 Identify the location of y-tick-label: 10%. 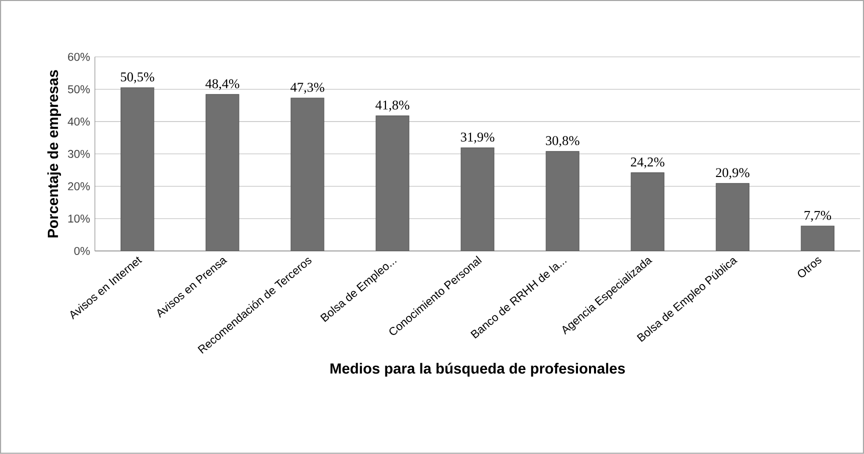
(79, 218).